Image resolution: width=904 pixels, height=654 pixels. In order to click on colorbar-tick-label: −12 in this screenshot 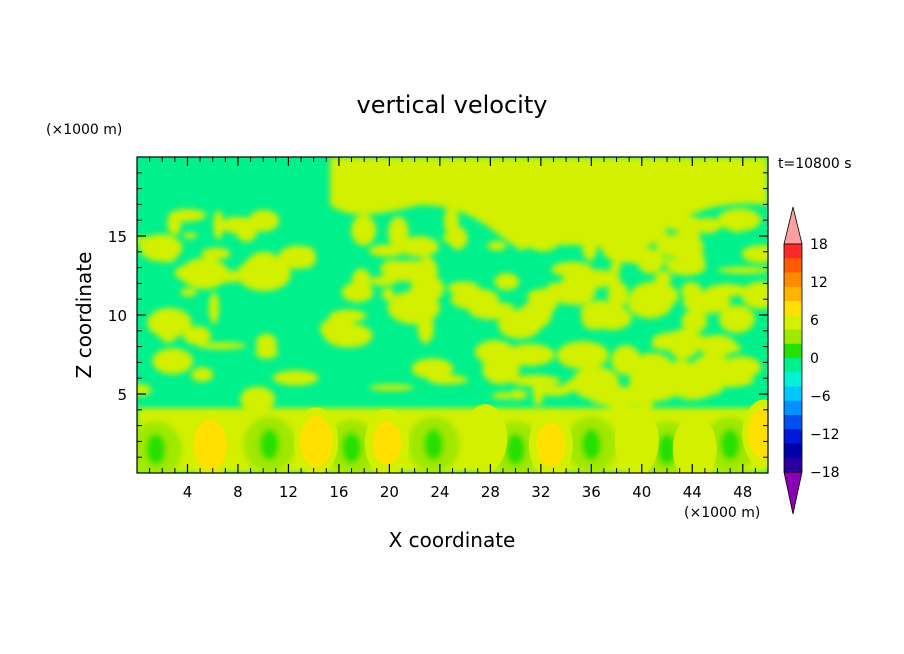, I will do `click(825, 435)`.